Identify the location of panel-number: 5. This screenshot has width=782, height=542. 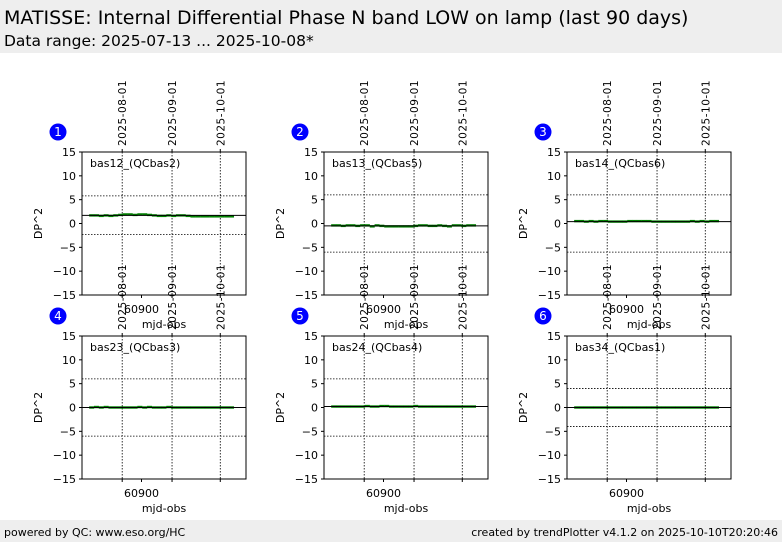
(300, 316).